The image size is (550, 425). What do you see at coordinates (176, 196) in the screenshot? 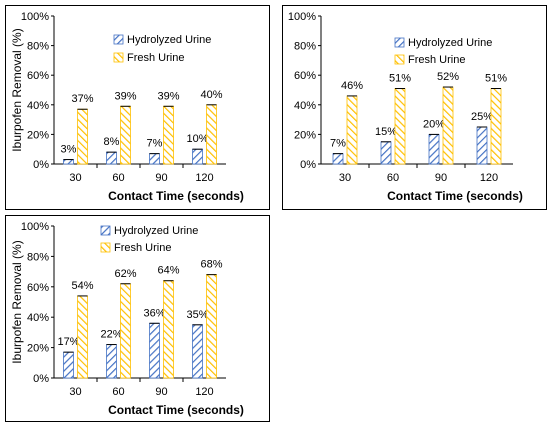
I see `chart-1-x-axis-title: Contact Time (seconds)` at bounding box center [176, 196].